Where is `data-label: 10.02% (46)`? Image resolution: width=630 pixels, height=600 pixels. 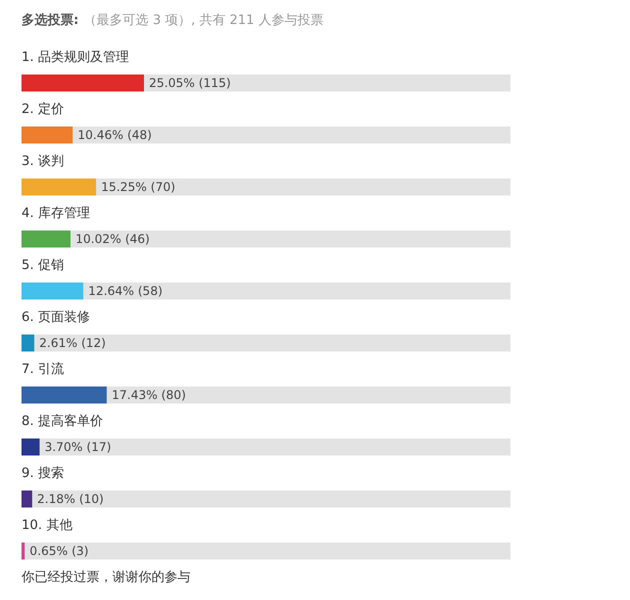 data-label: 10.02% (46) is located at coordinates (113, 239).